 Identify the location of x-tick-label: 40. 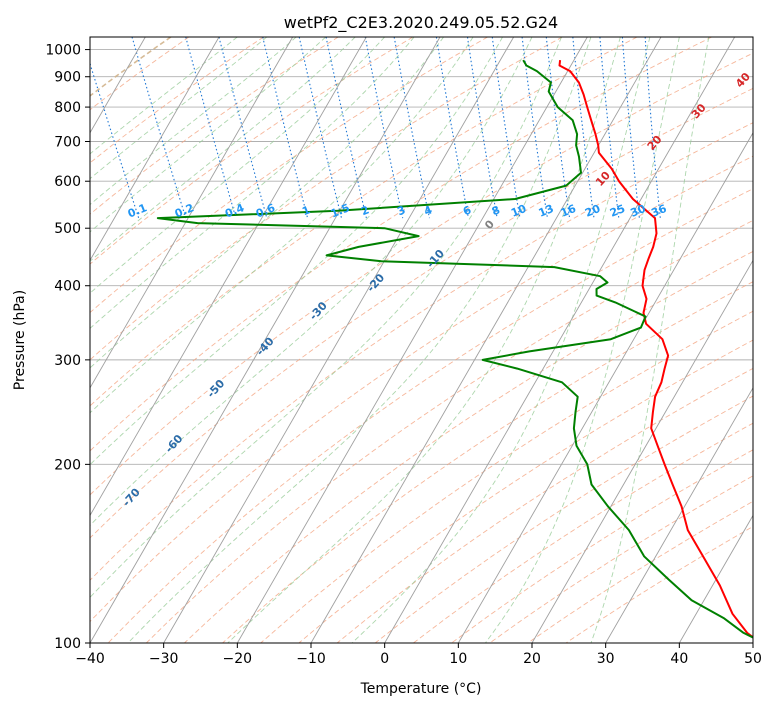
(679, 659).